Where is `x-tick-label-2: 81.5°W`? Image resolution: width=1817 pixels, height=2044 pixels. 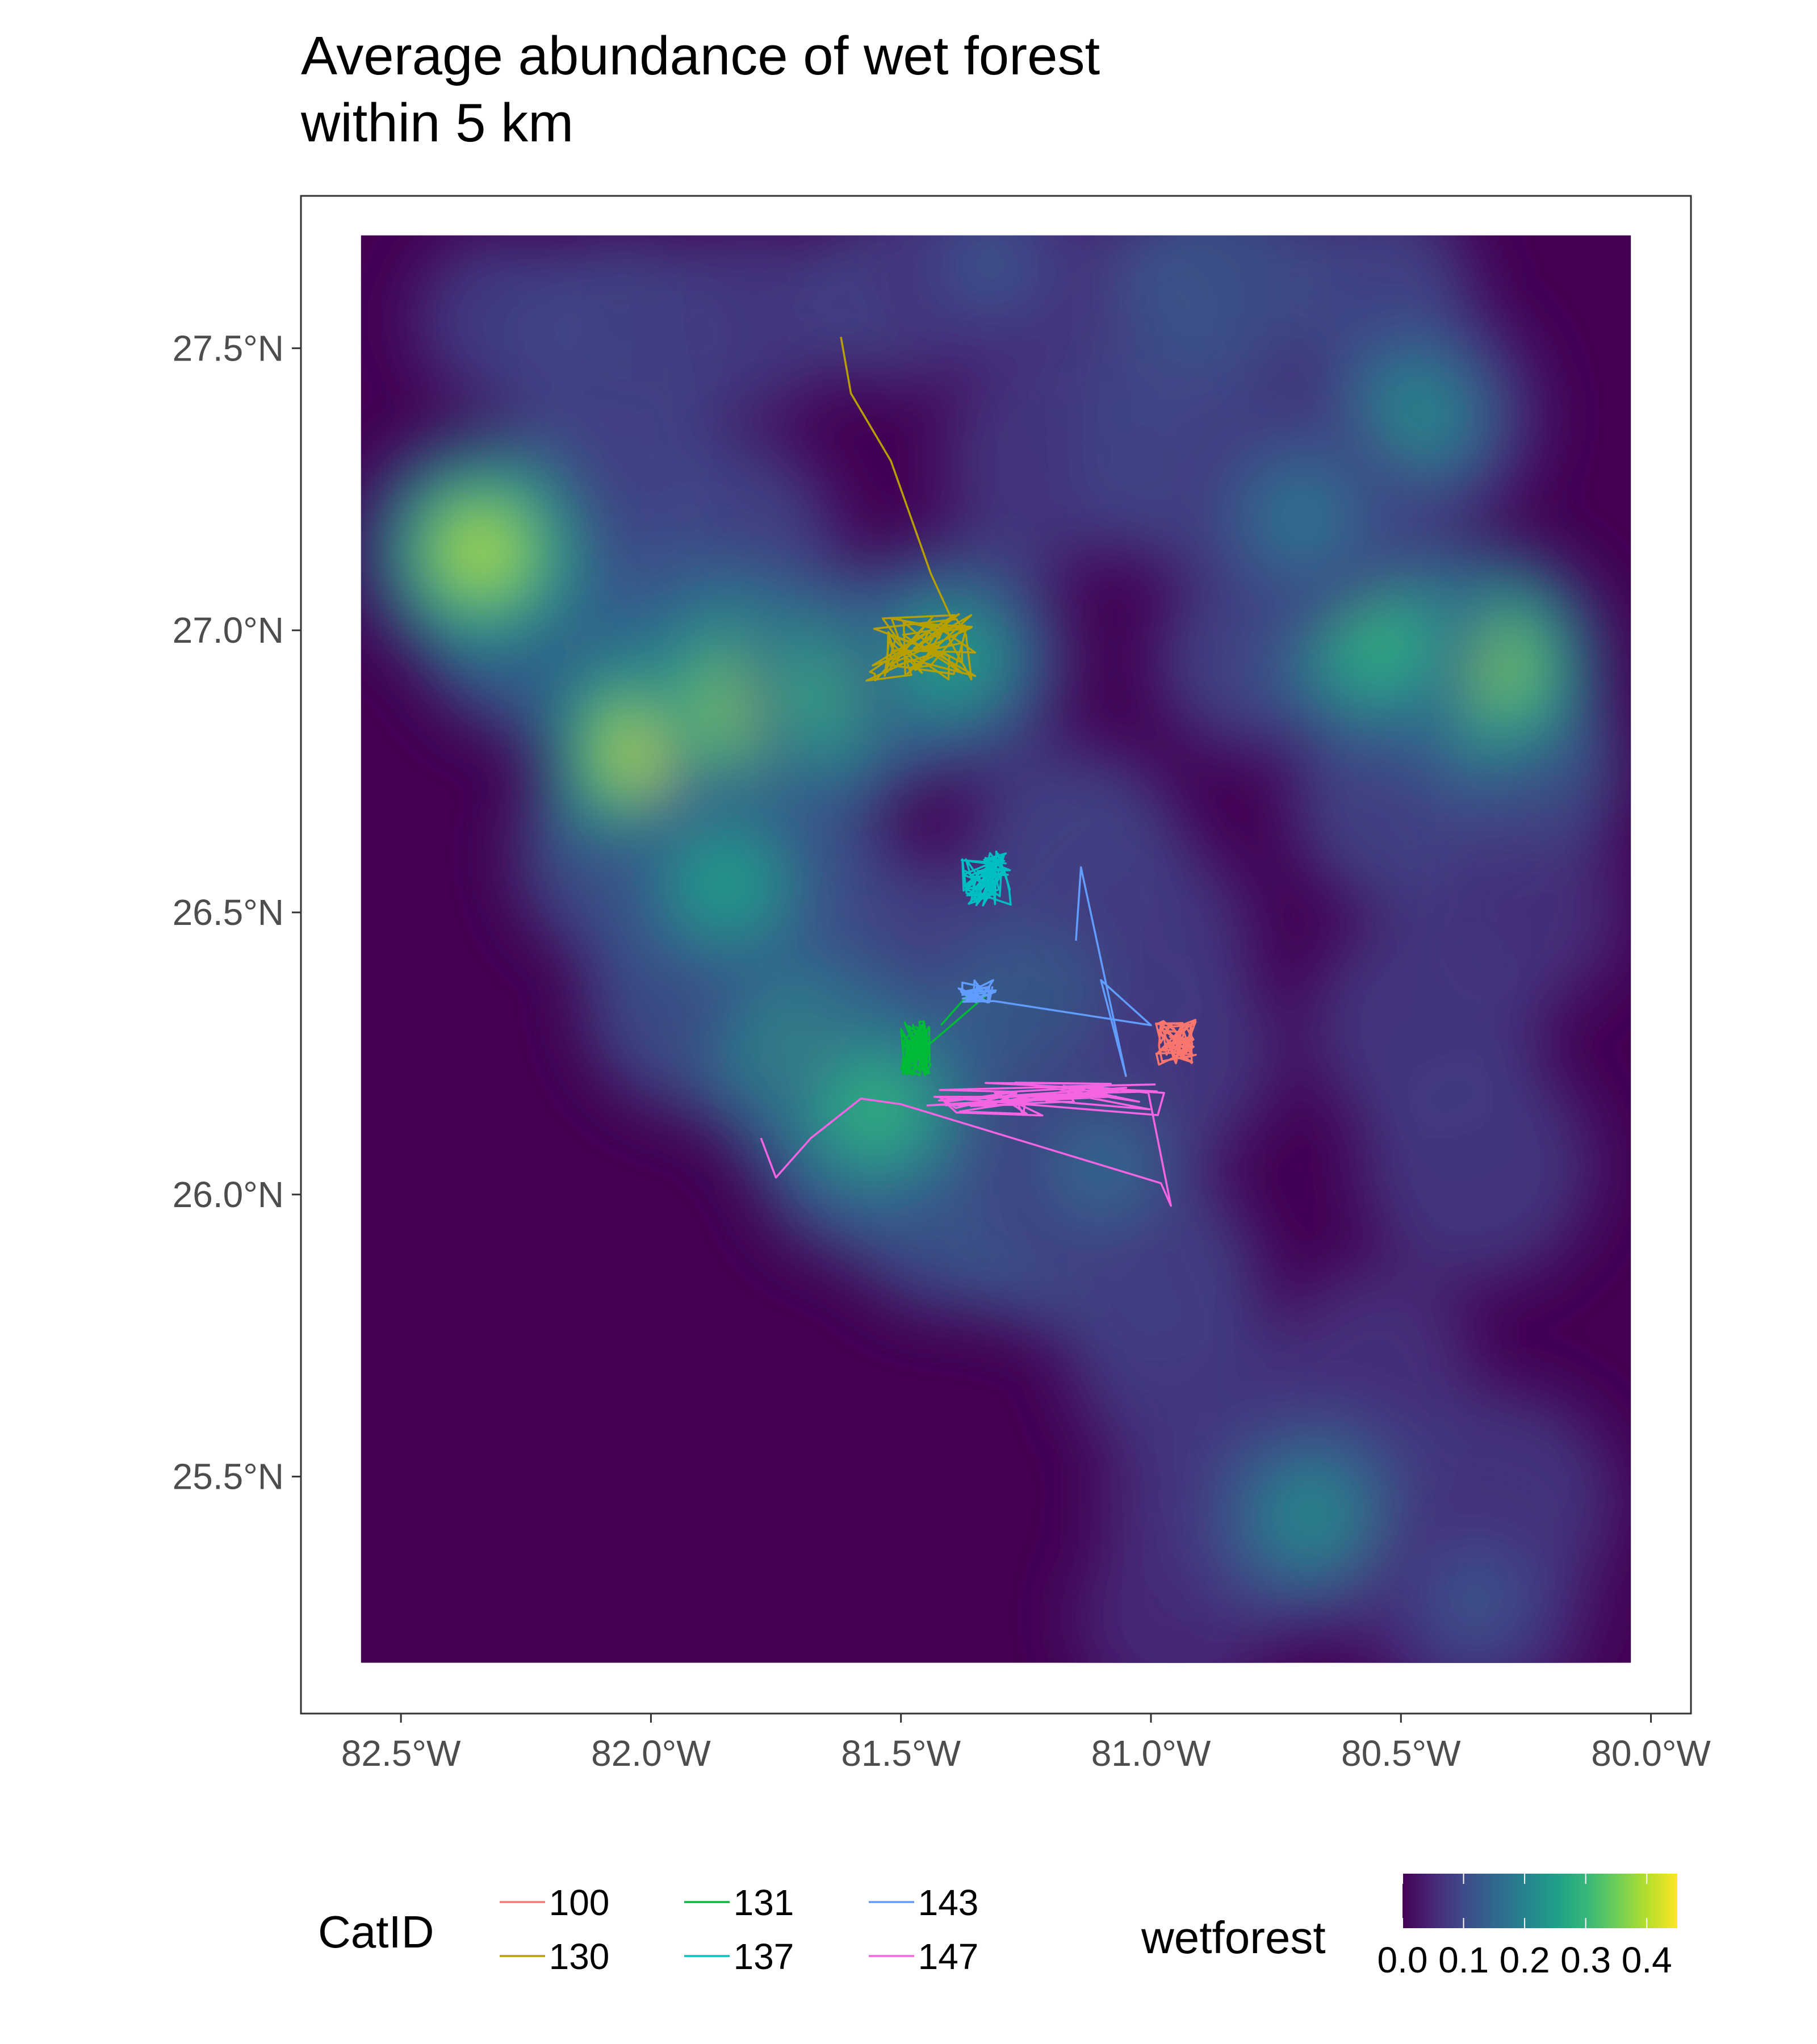 x-tick-label-2: 81.5°W is located at coordinates (901, 1753).